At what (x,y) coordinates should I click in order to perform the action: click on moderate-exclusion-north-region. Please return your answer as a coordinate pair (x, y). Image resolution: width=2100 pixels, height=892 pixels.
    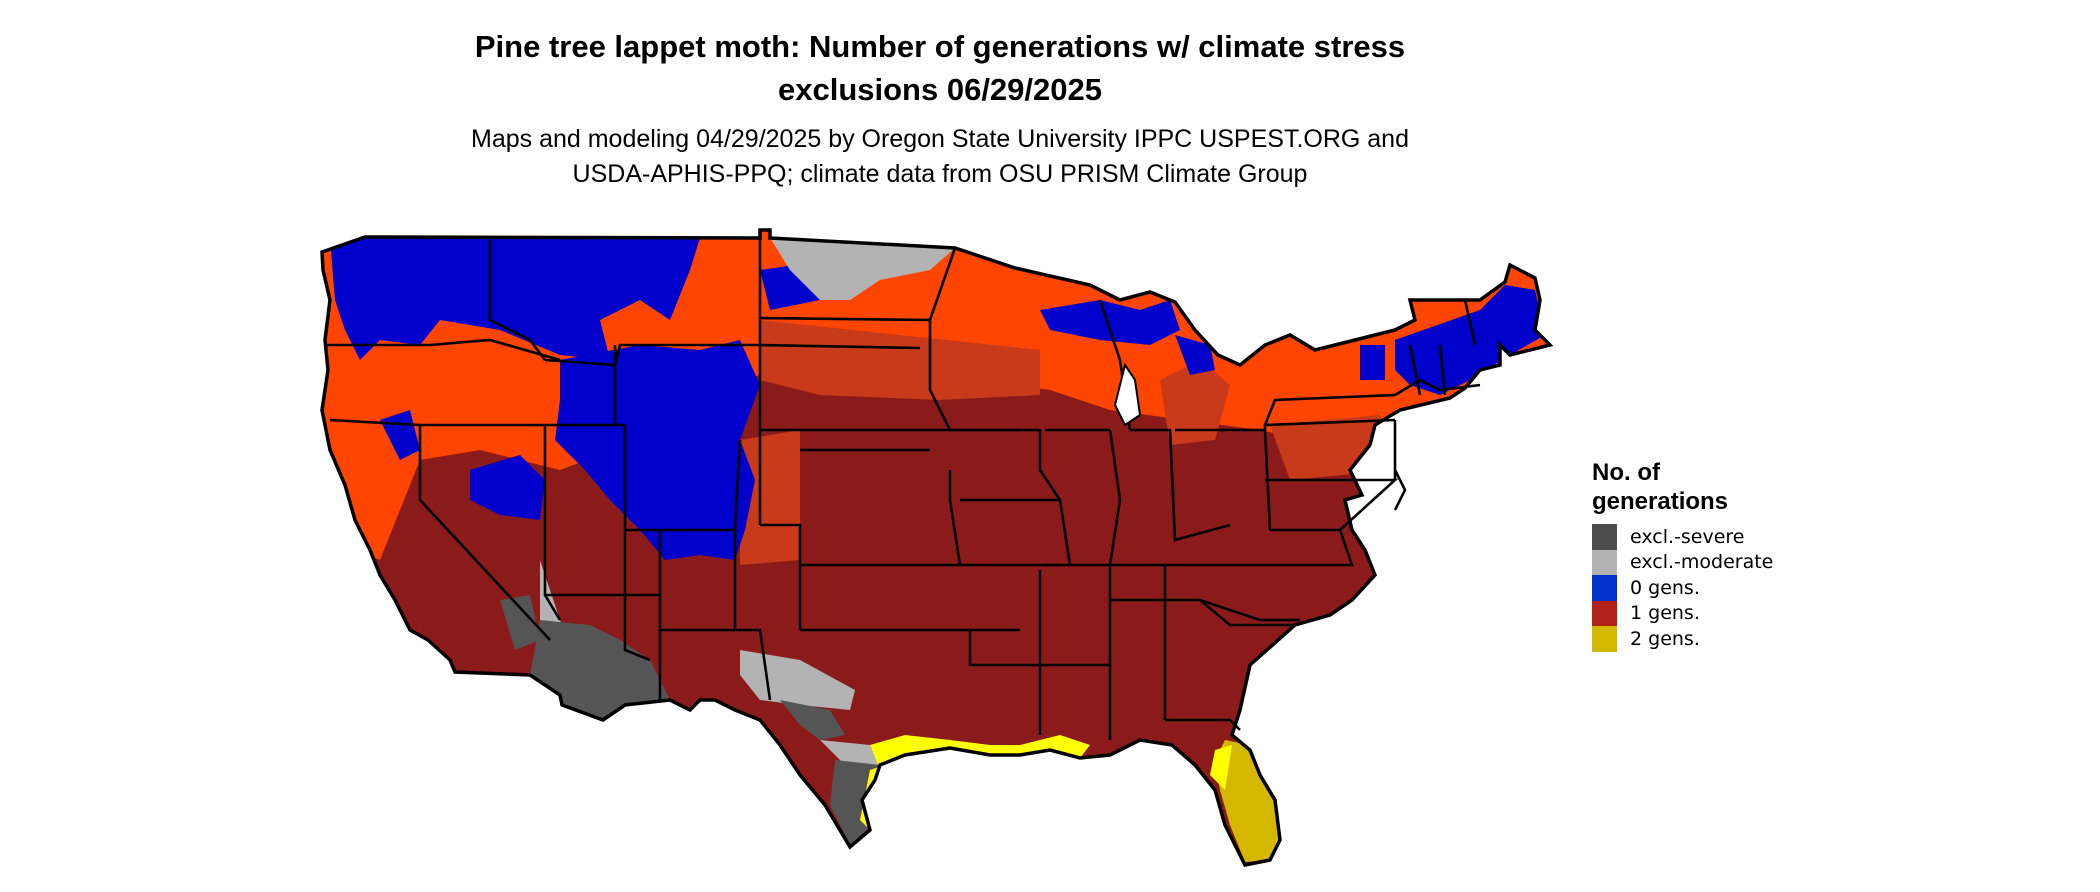
    Looking at the image, I should click on (862, 269).